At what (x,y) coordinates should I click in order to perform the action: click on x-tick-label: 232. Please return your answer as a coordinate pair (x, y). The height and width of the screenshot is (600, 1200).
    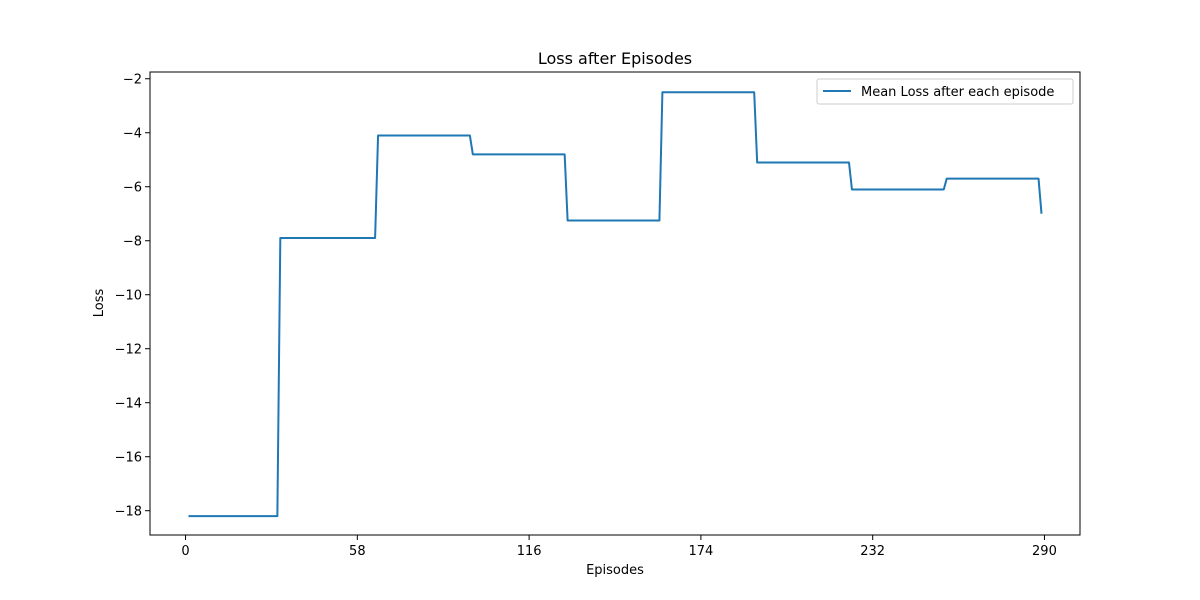
    Looking at the image, I should click on (872, 551).